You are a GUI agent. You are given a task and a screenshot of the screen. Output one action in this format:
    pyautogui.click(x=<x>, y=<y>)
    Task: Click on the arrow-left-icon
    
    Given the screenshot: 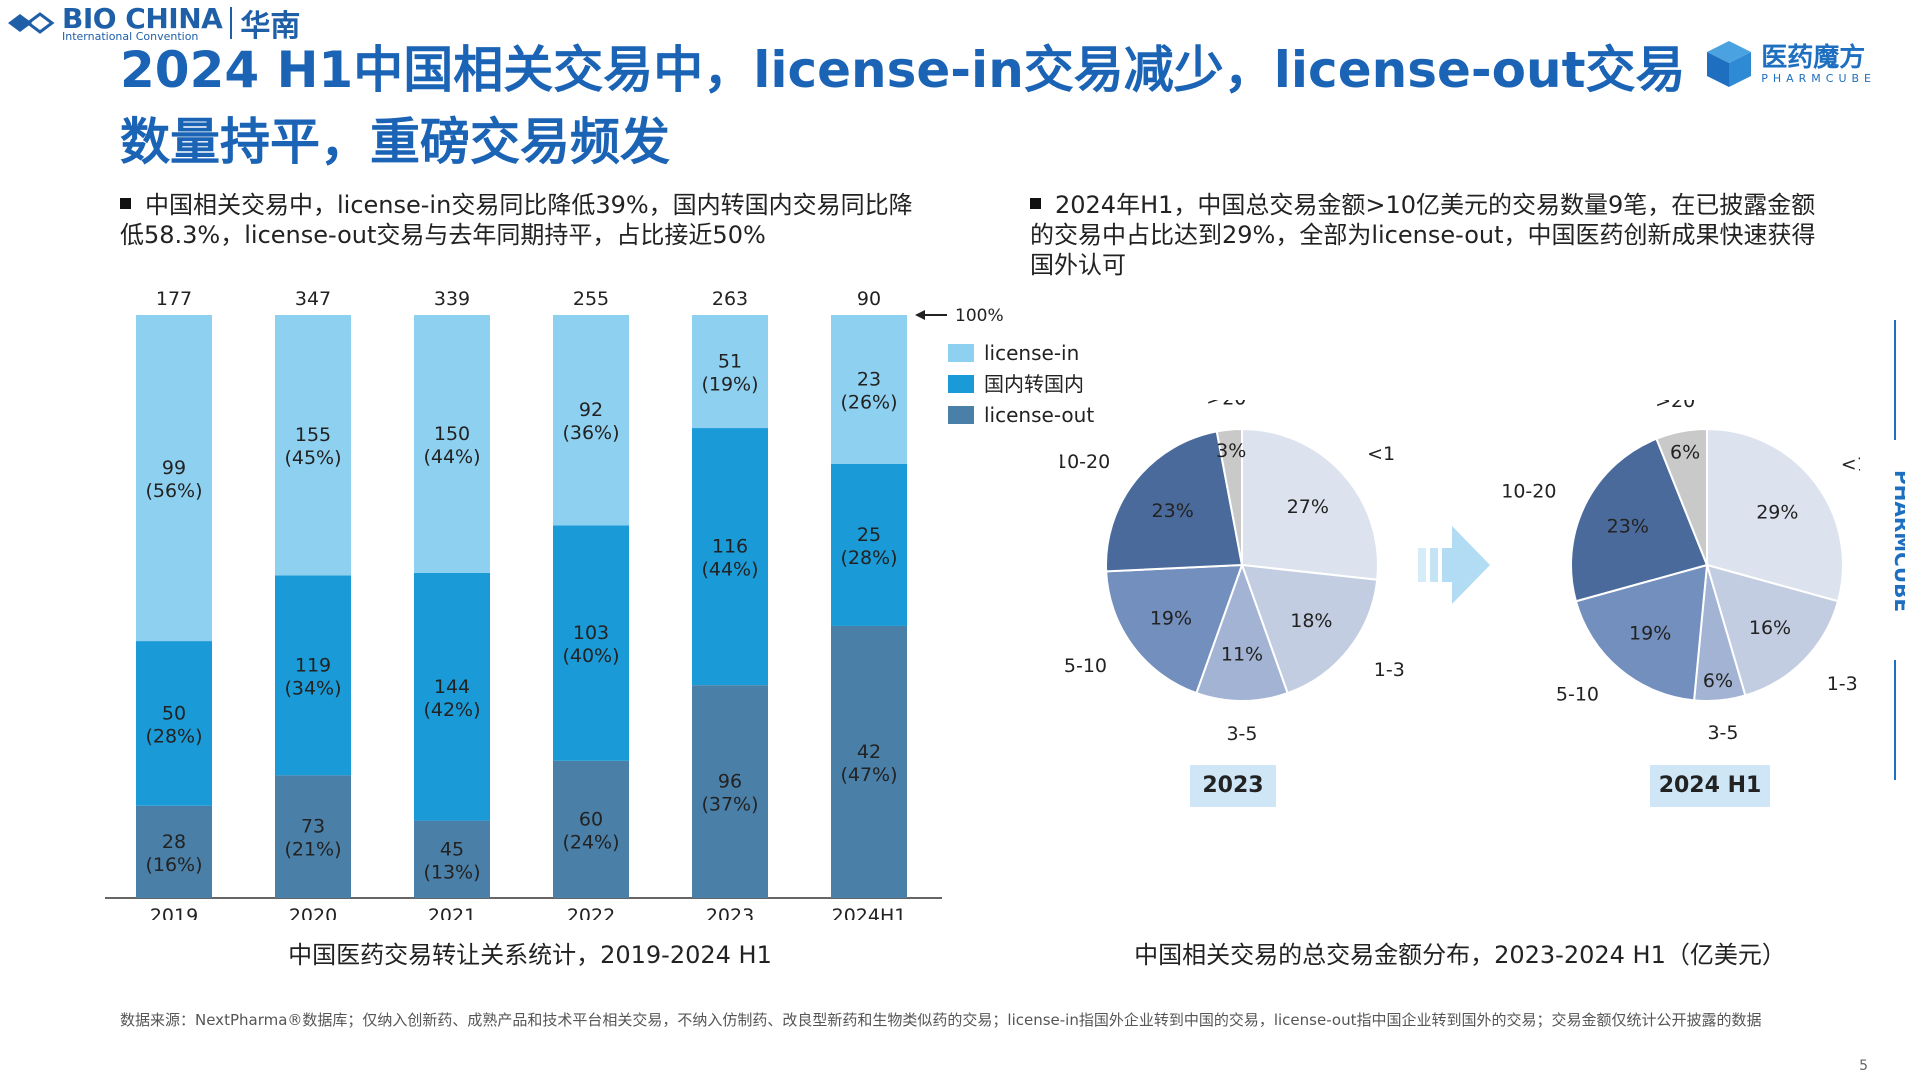 What is the action you would take?
    pyautogui.click(x=920, y=315)
    